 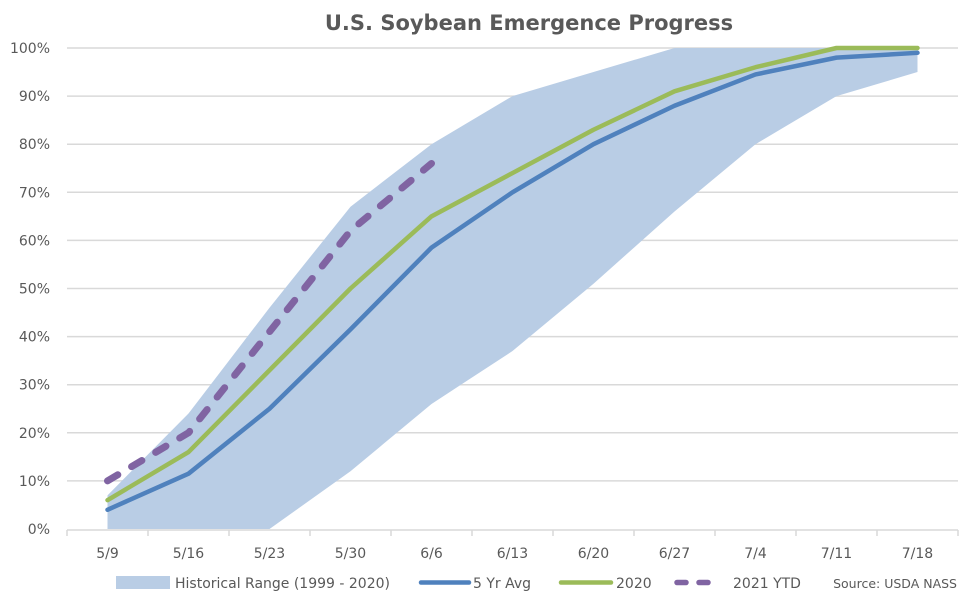 I want to click on y-tick-label: 90%, so click(x=34, y=97).